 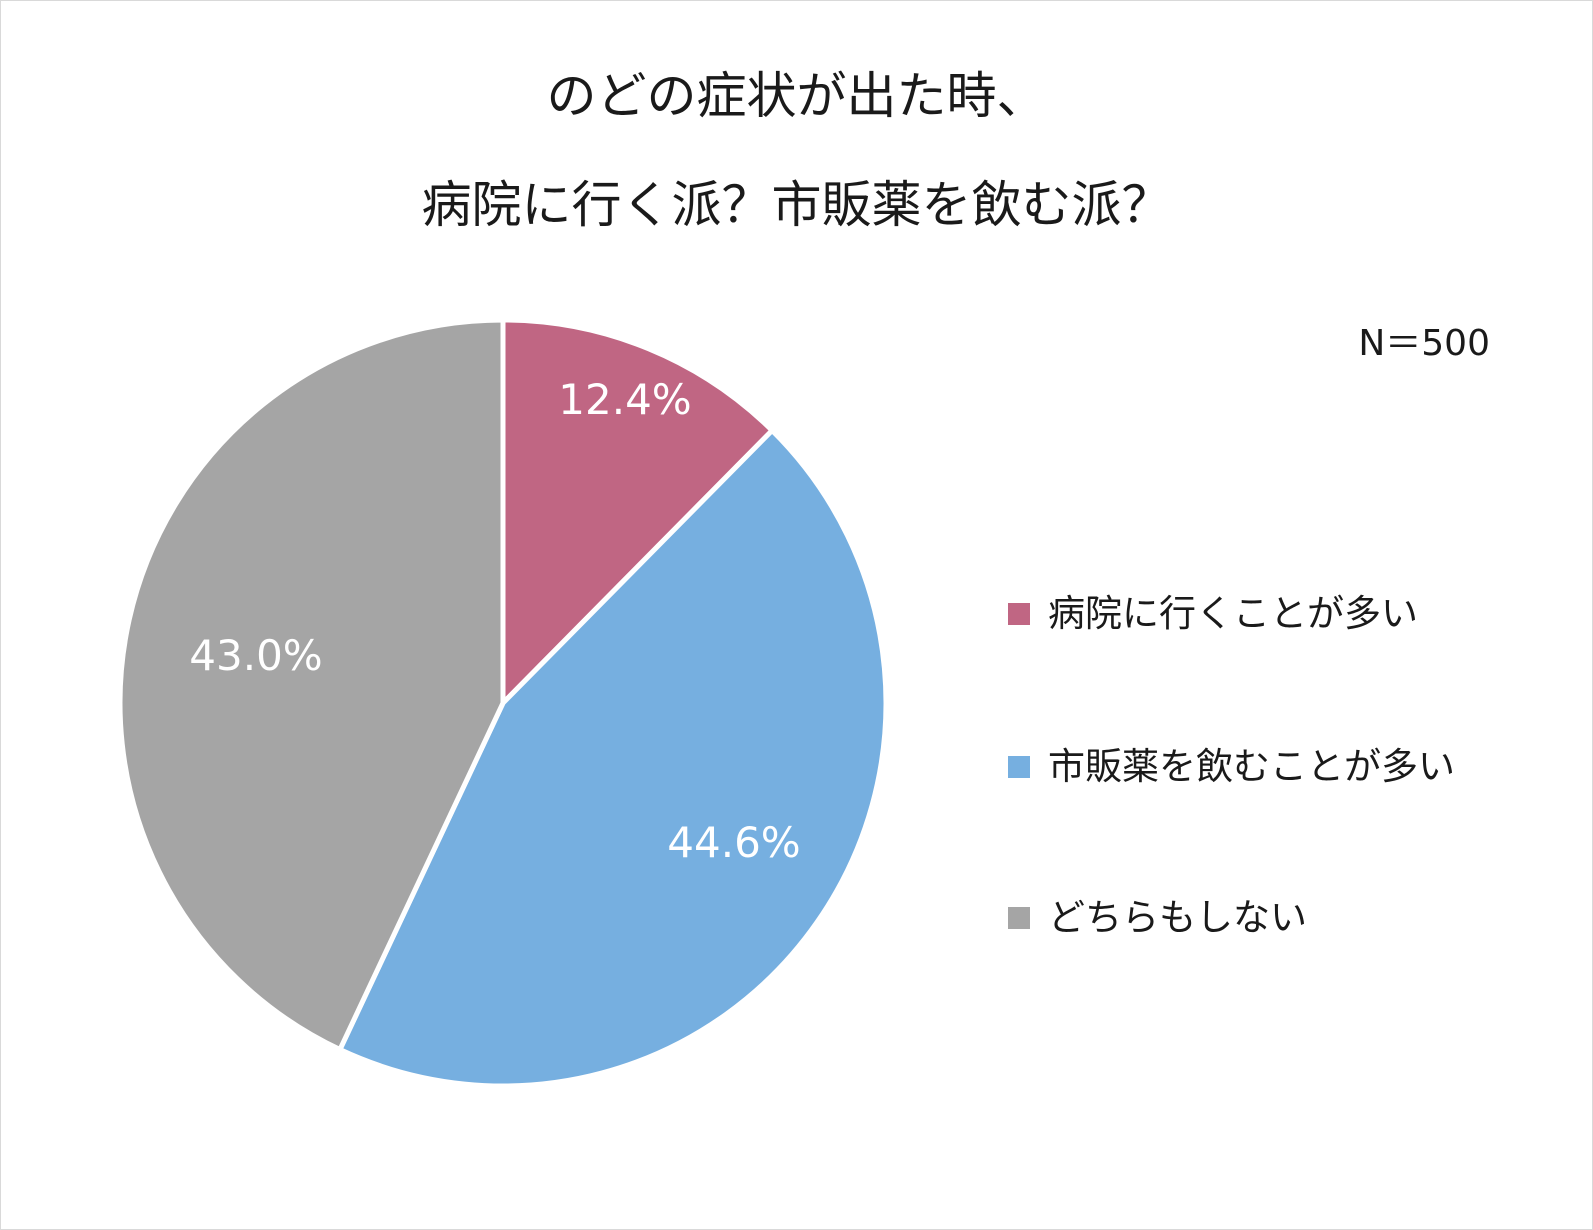 What do you see at coordinates (1177, 917) in the screenshot?
I see `legend-label-neither: どちらもしない` at bounding box center [1177, 917].